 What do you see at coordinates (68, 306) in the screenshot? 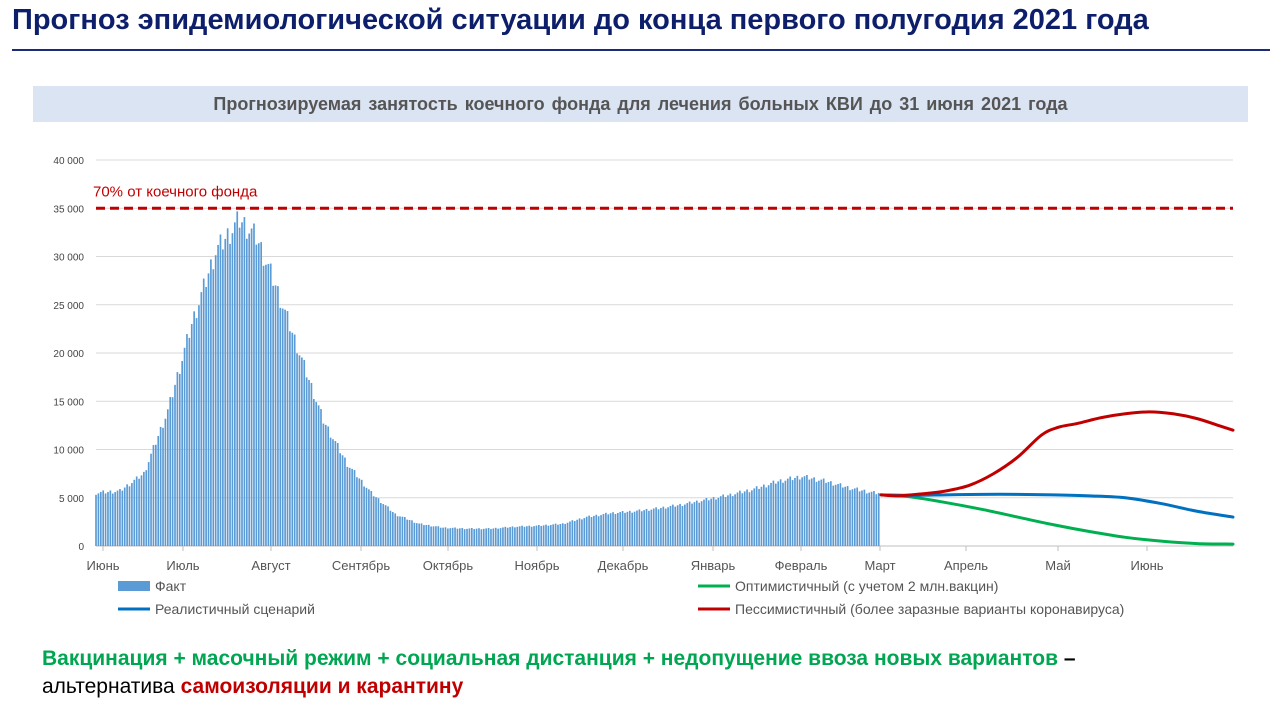
I see `y-tick-label: 25 000` at bounding box center [68, 306].